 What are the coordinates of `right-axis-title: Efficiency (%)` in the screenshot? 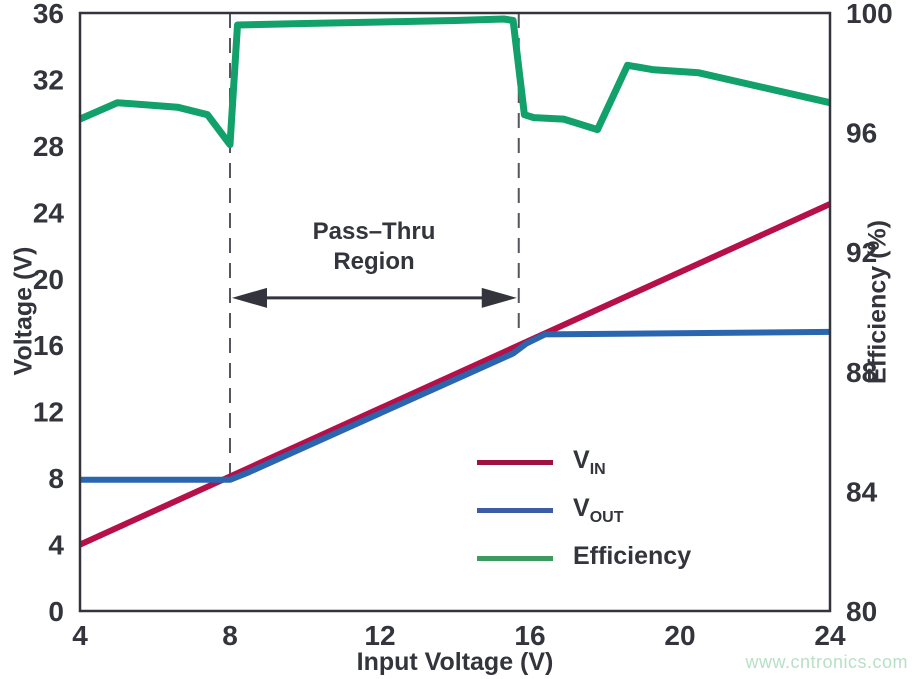 It's located at (877, 302).